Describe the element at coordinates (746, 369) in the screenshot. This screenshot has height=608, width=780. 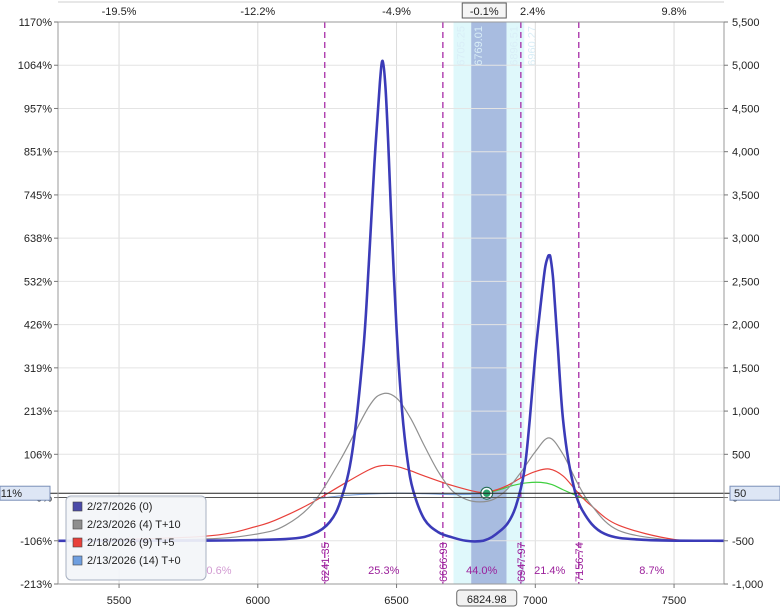
I see `right-tick-8: 1,500` at that location.